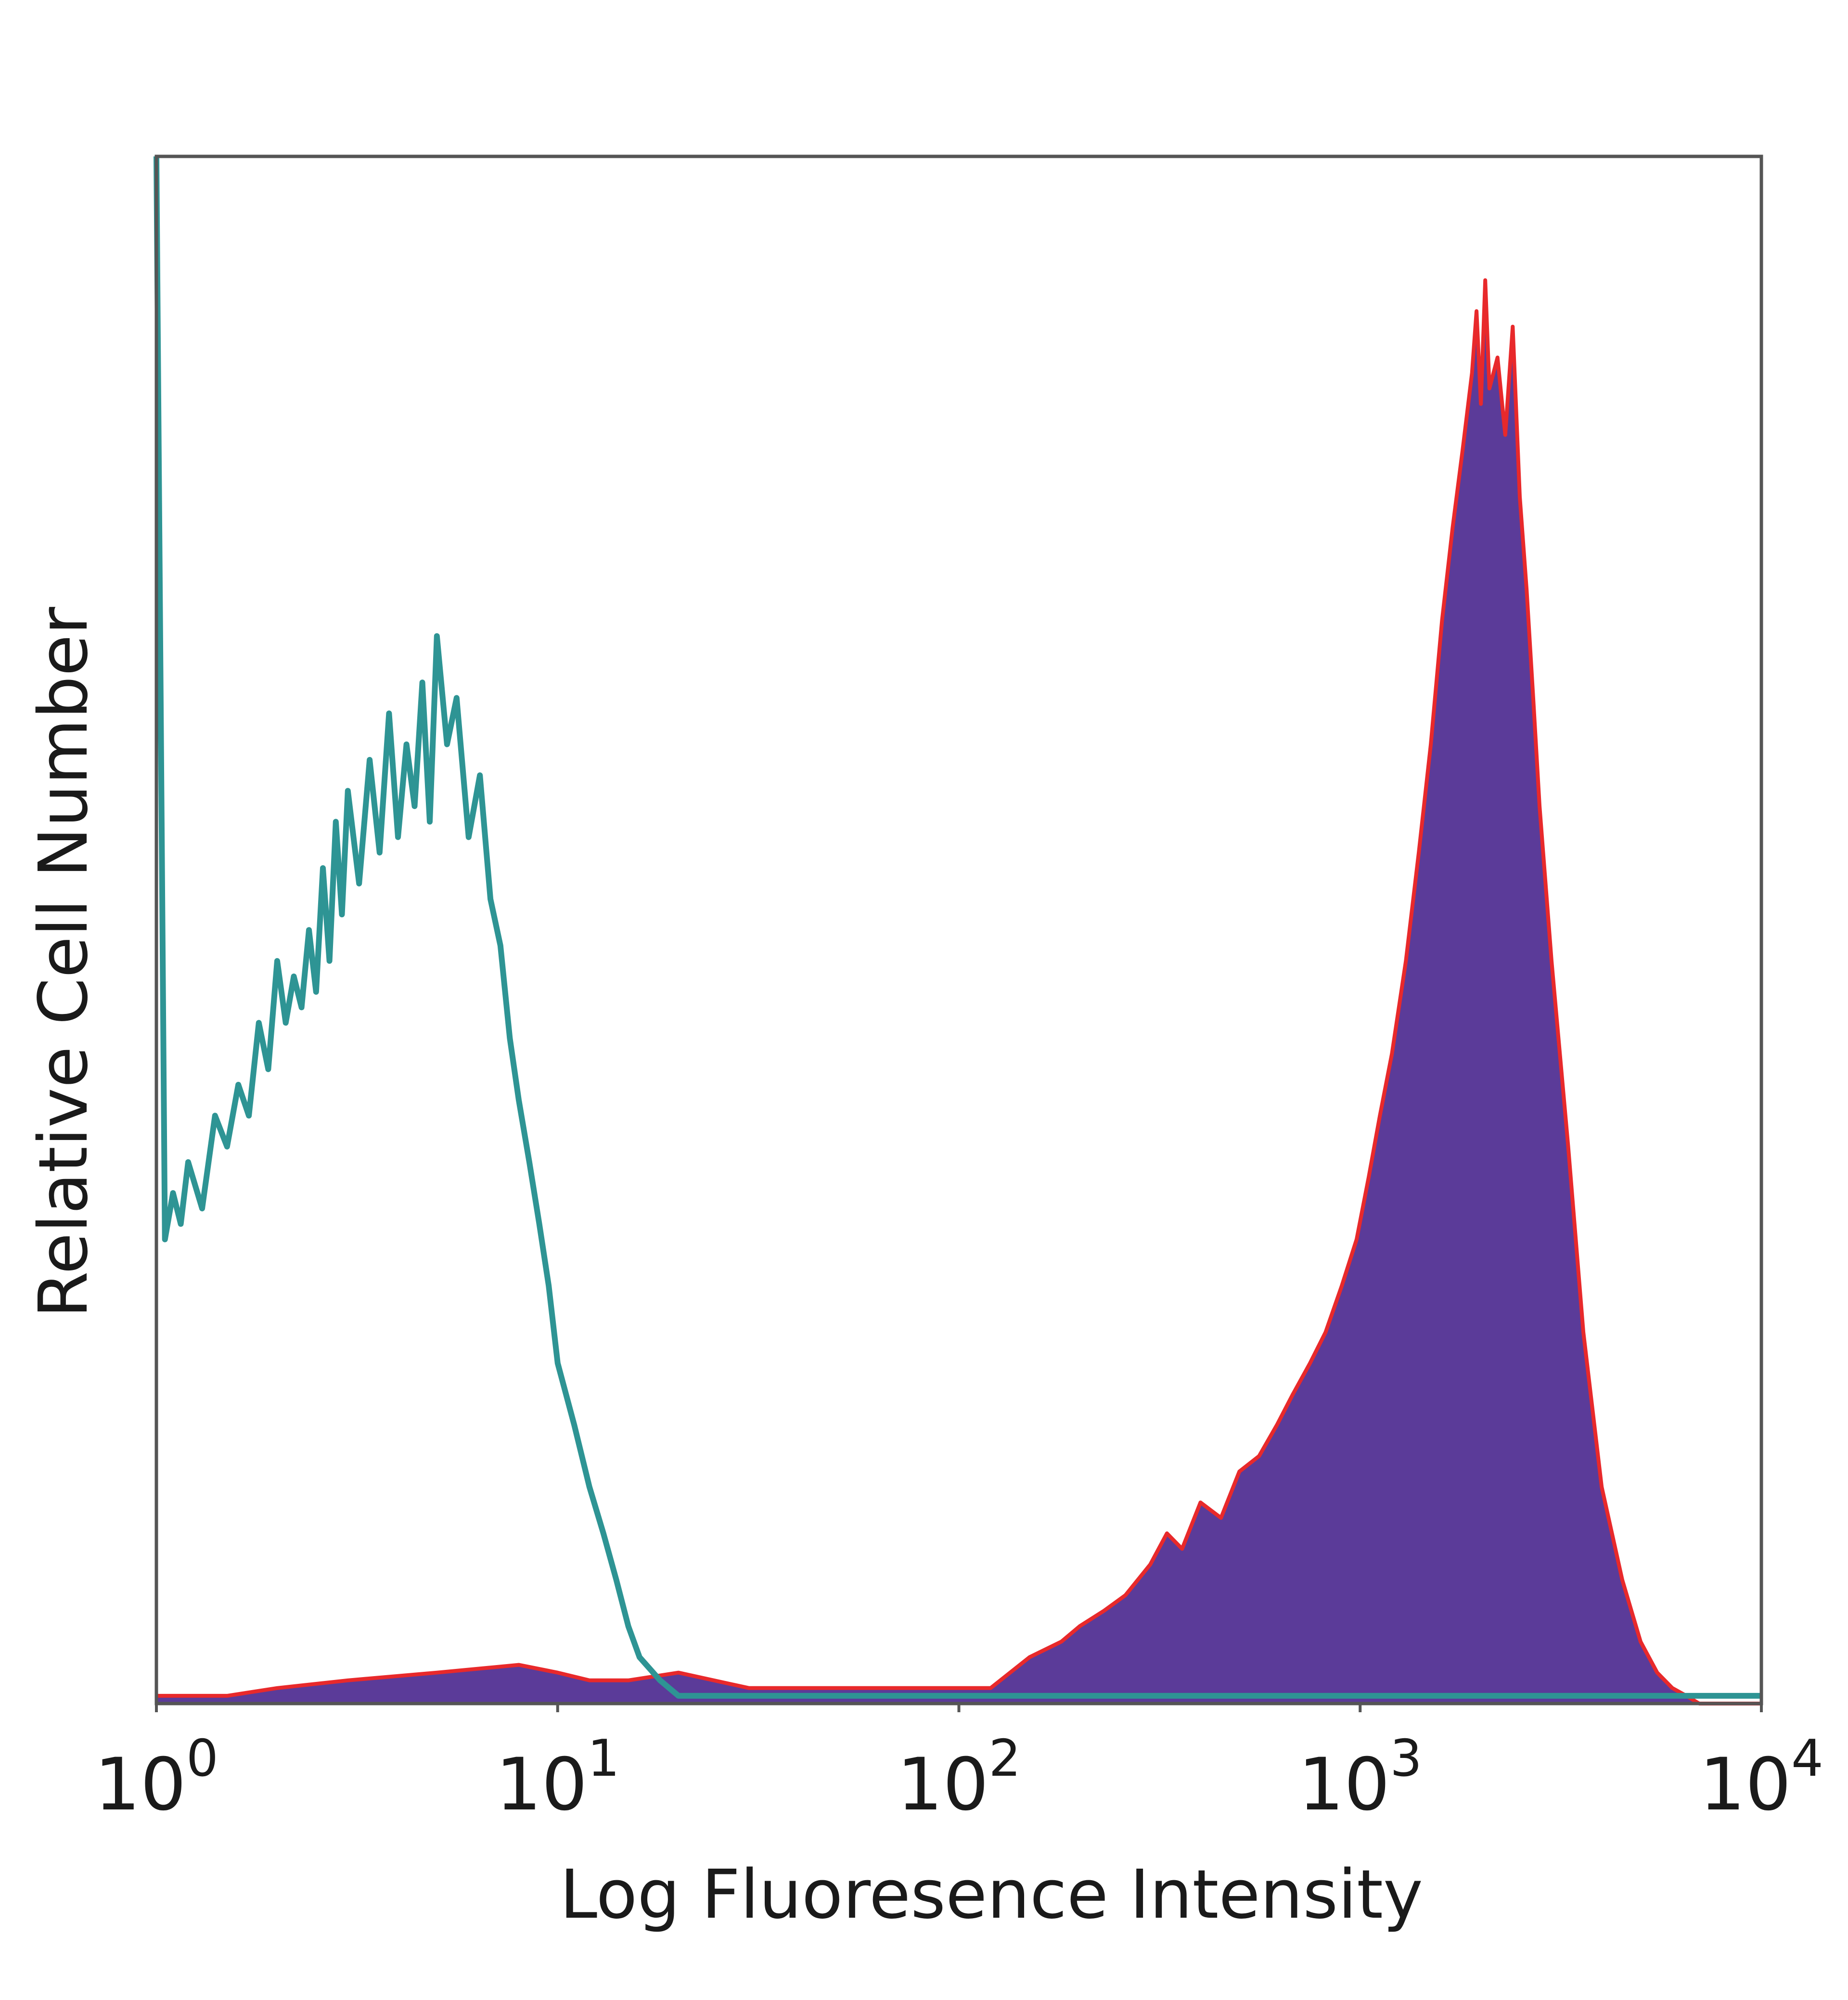 The width and height of the screenshot is (1848, 2000). I want to click on x-tick-label: 10³, so click(1360, 1778).